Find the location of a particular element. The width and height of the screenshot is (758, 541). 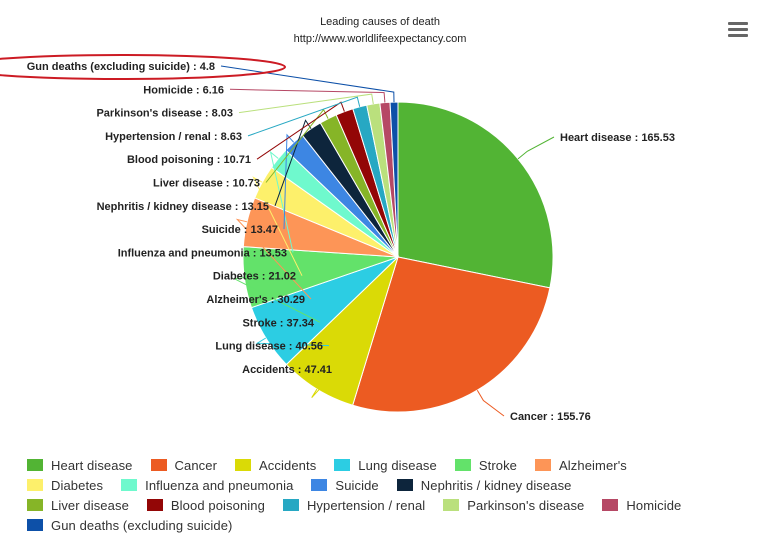

data-label-nephritis-kidney-disease: Nephritis / kidney disease : 13.15 is located at coordinates (183, 207).